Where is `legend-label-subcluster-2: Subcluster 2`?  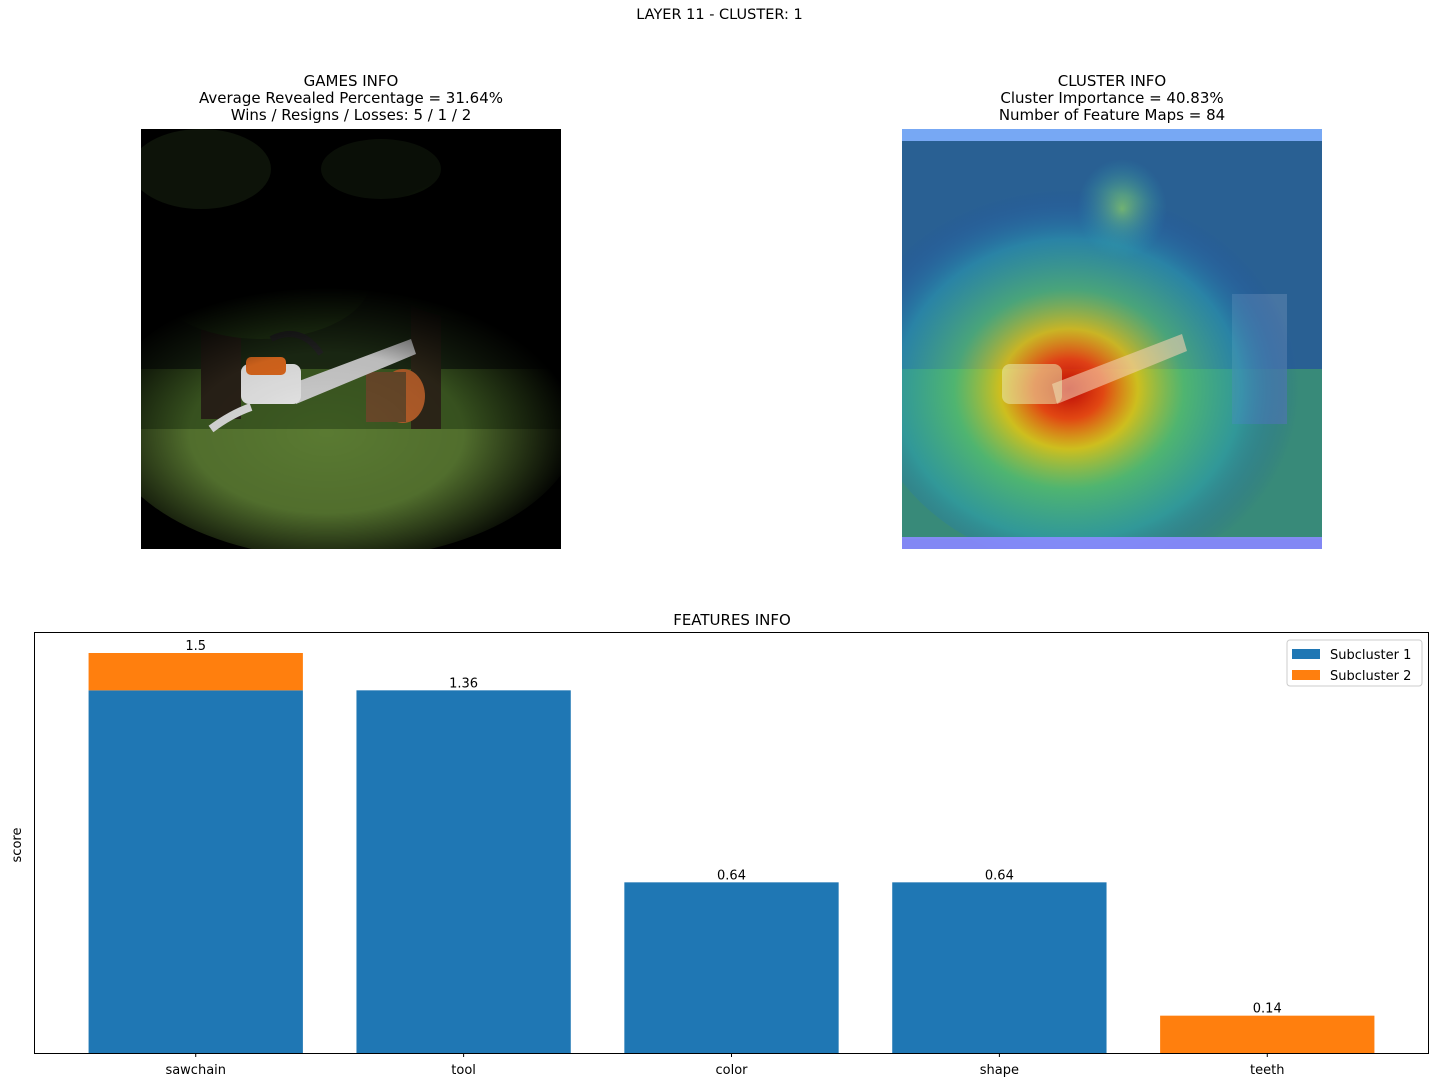 legend-label-subcluster-2: Subcluster 2 is located at coordinates (1370, 676).